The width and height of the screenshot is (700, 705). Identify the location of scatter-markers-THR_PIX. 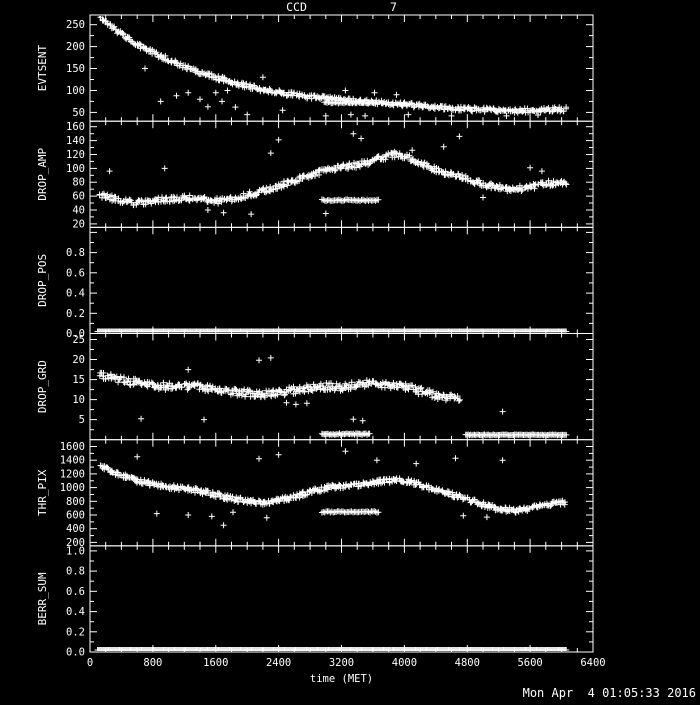
(332, 488).